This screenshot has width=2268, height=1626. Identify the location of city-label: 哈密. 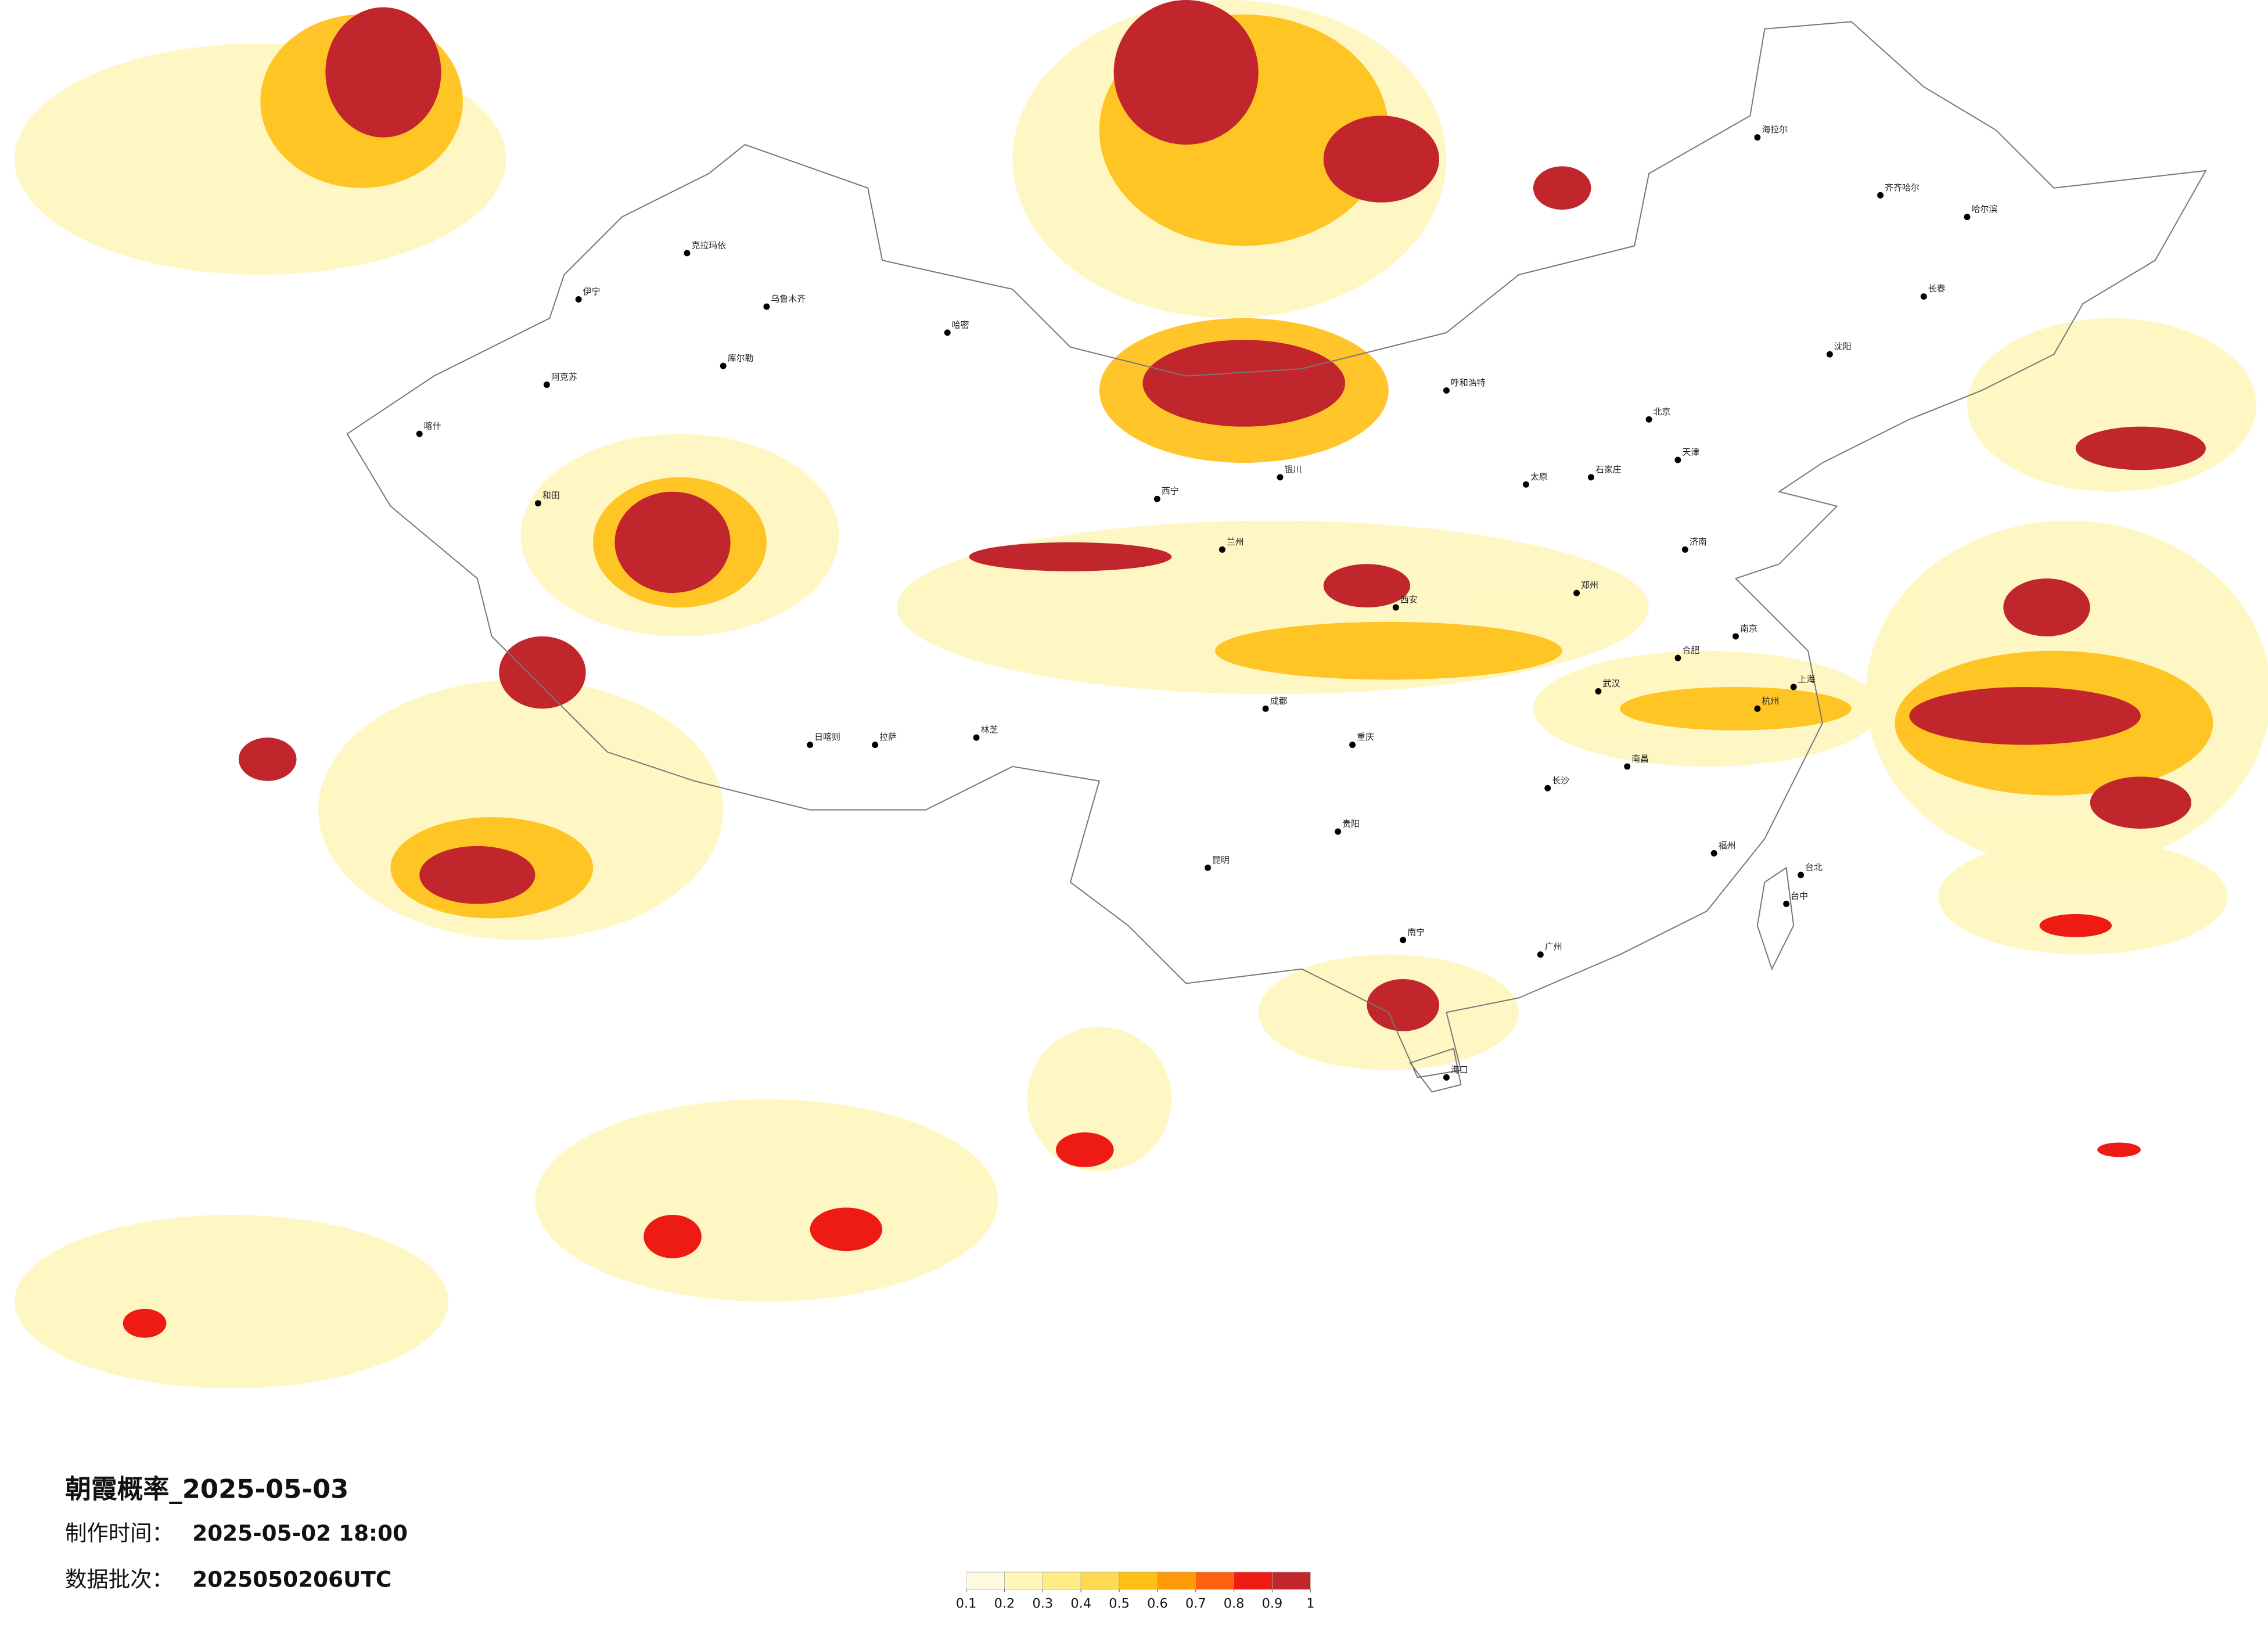
(960, 324).